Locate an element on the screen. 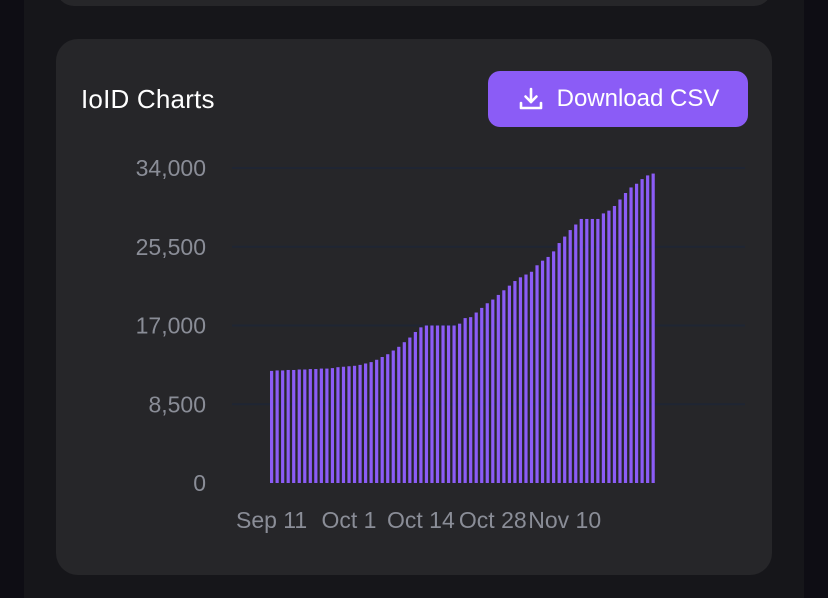 Image resolution: width=828 pixels, height=598 pixels. download-icon is located at coordinates (531, 99).